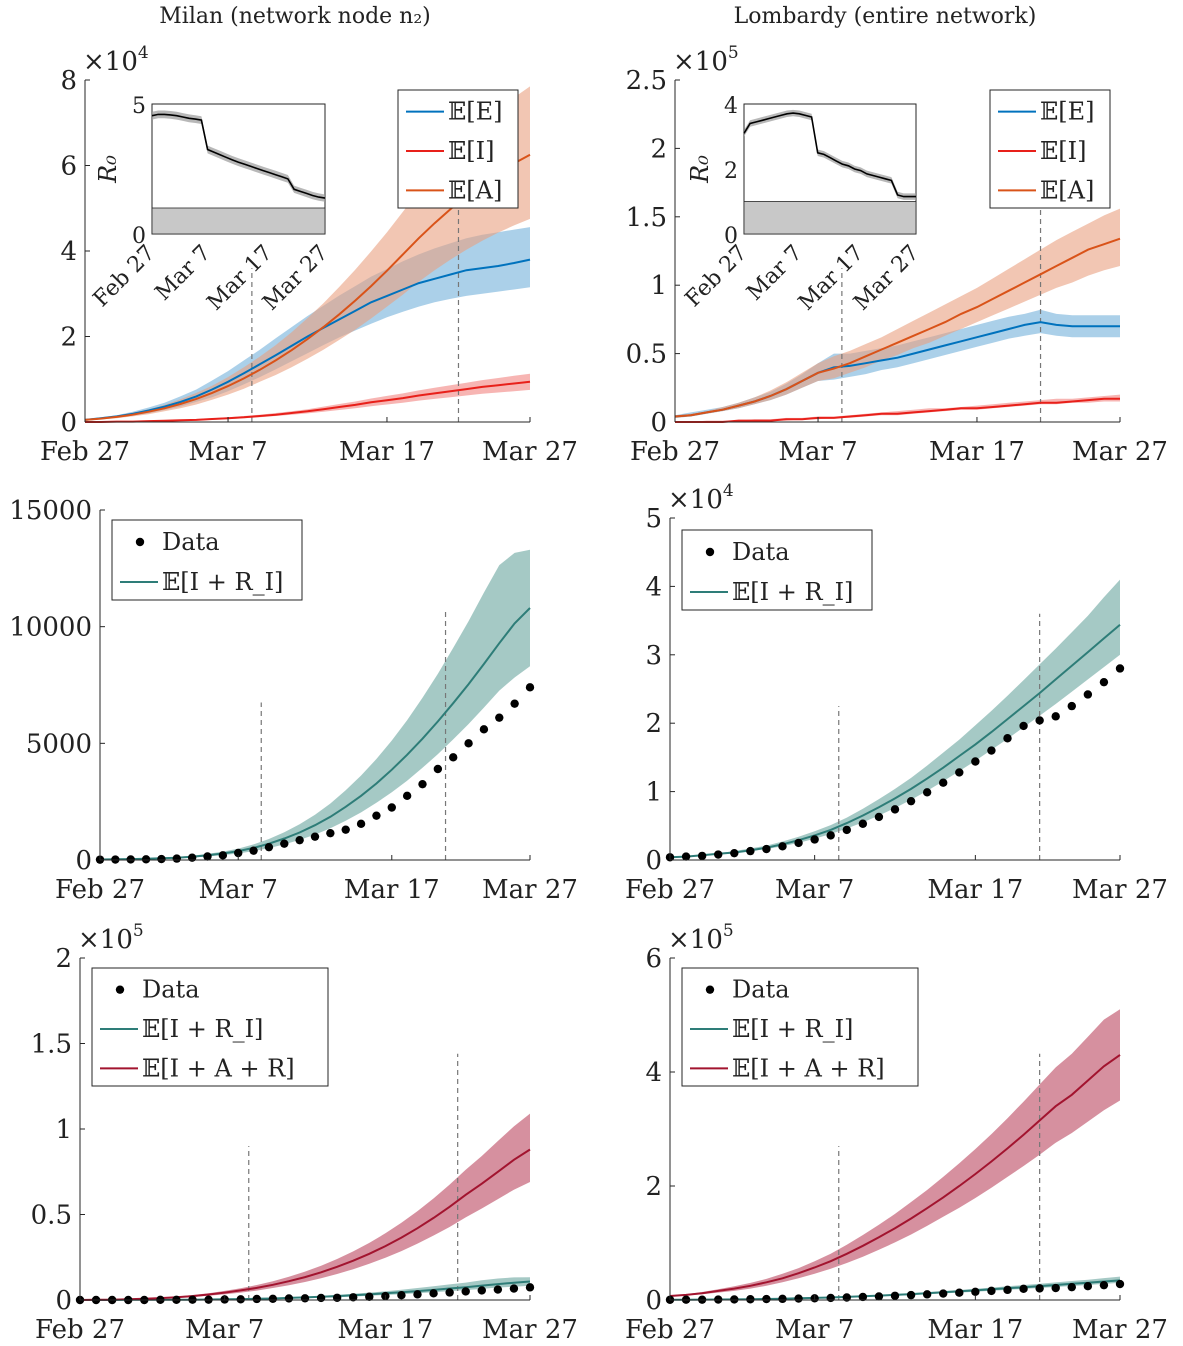  Describe the element at coordinates (653, 656) in the screenshot. I see `y-tick-label: 3` at that location.